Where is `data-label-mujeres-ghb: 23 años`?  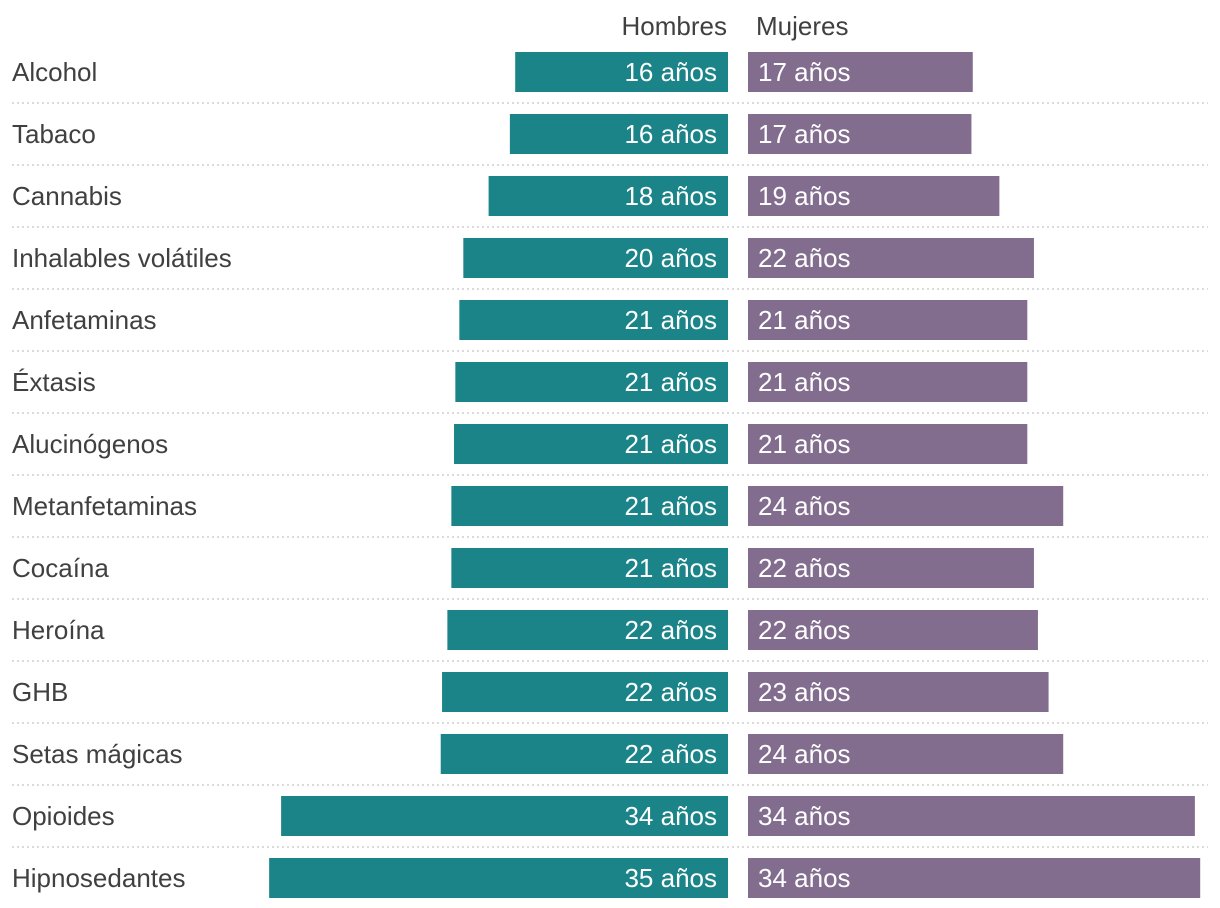 data-label-mujeres-ghb: 23 años is located at coordinates (804, 692).